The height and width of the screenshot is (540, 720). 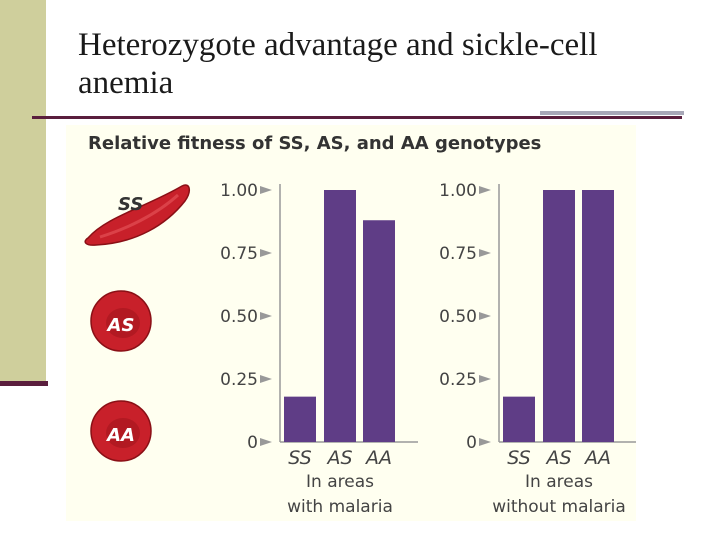 What do you see at coordinates (120, 325) in the screenshot?
I see `cell-label-as: AS` at bounding box center [120, 325].